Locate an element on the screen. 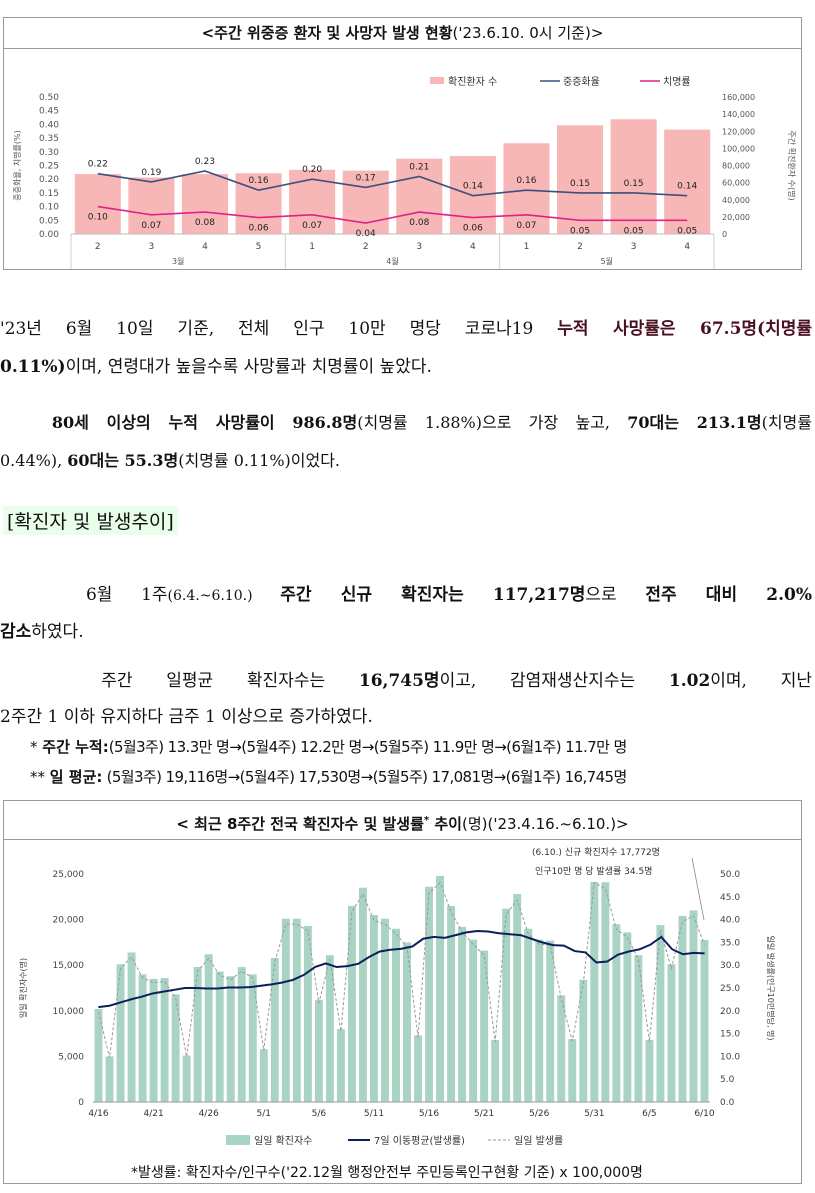 This screenshot has width=815, height=1193. chart1-left-tick: 0.10 is located at coordinates (49, 208).